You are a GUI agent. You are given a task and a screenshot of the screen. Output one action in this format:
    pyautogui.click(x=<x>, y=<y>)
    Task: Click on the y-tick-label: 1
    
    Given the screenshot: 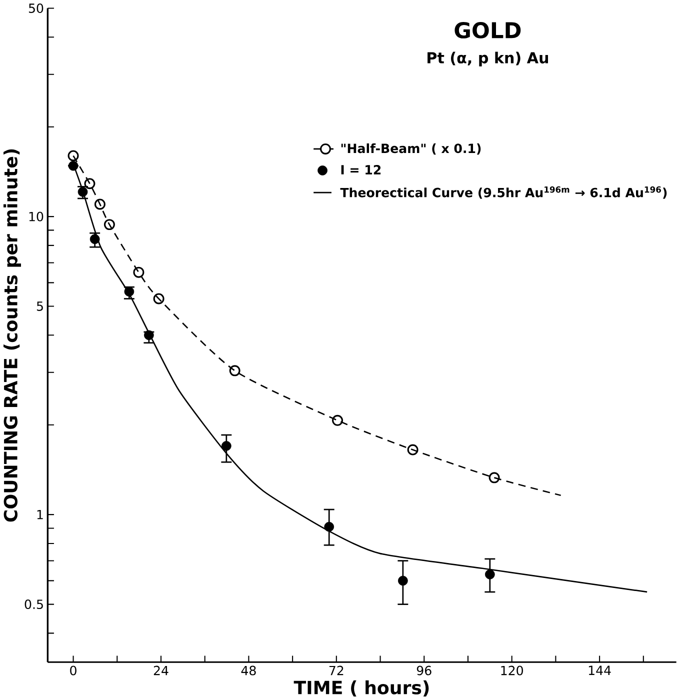 What is the action you would take?
    pyautogui.click(x=40, y=515)
    